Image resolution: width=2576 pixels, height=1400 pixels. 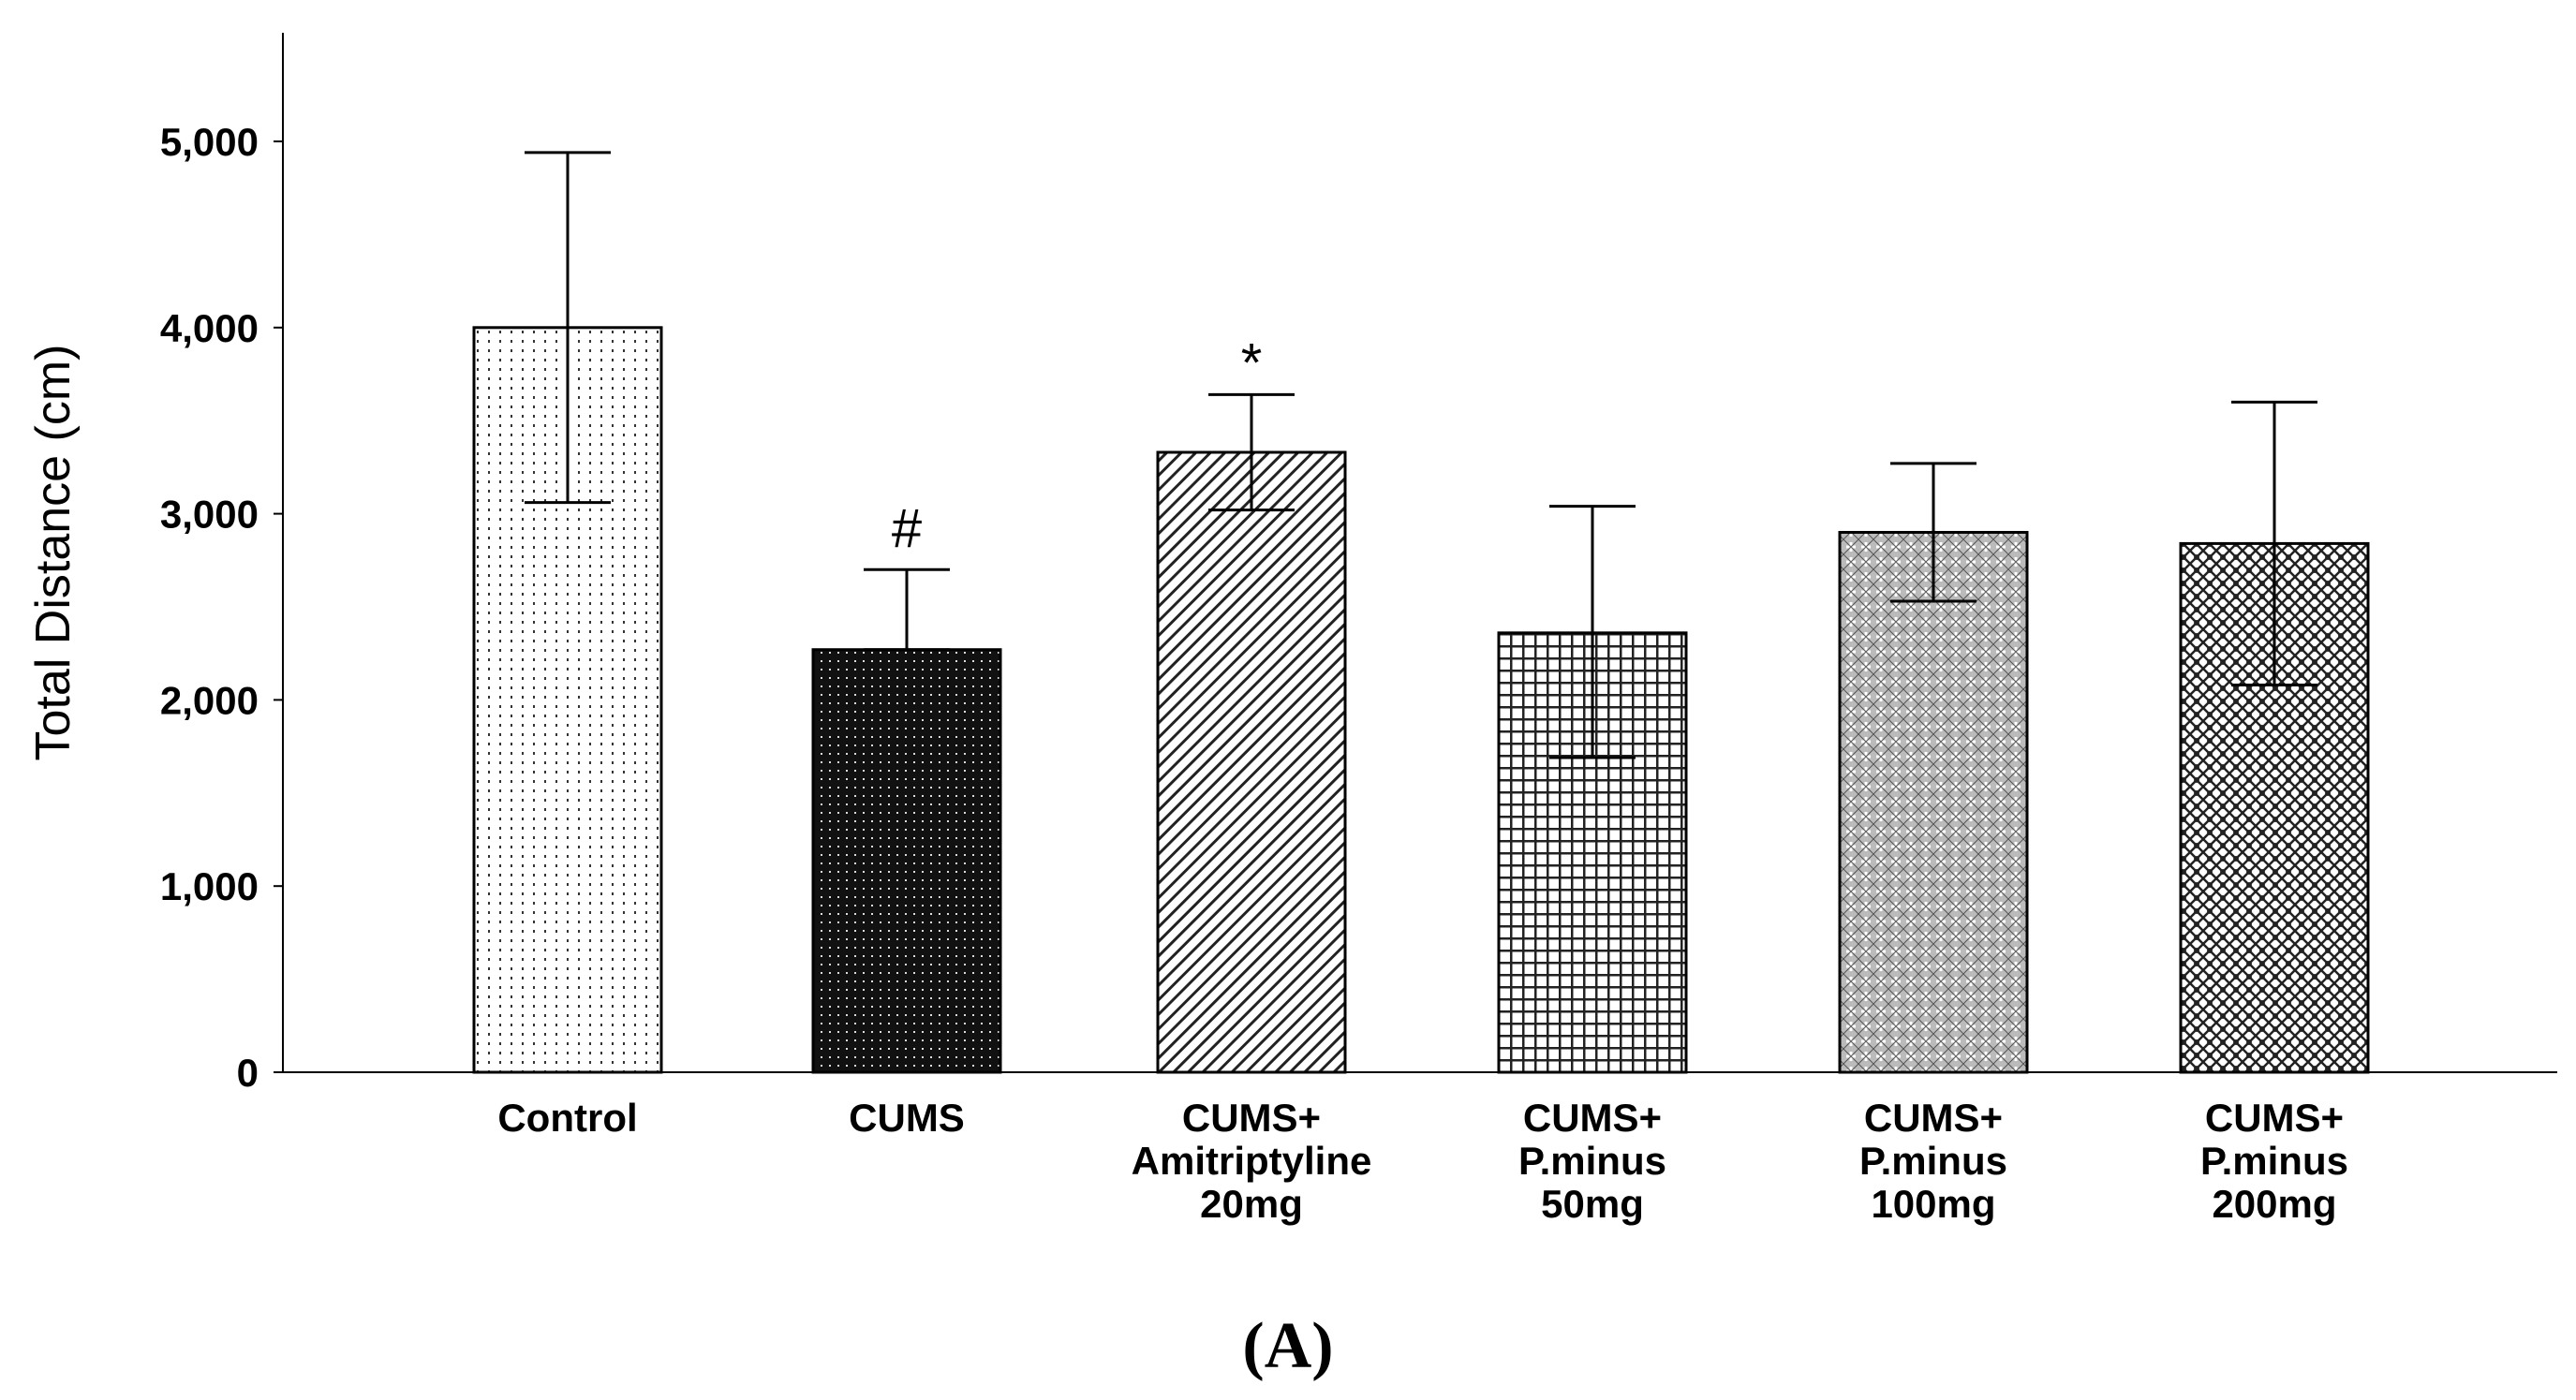 I want to click on category-label-line: Control, so click(x=567, y=1118).